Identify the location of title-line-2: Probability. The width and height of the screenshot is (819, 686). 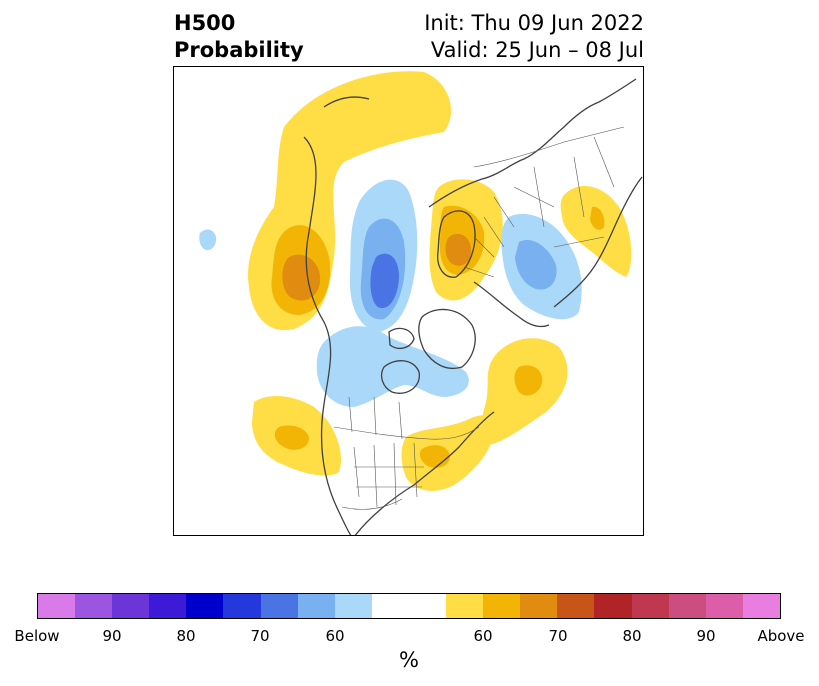
(239, 50).